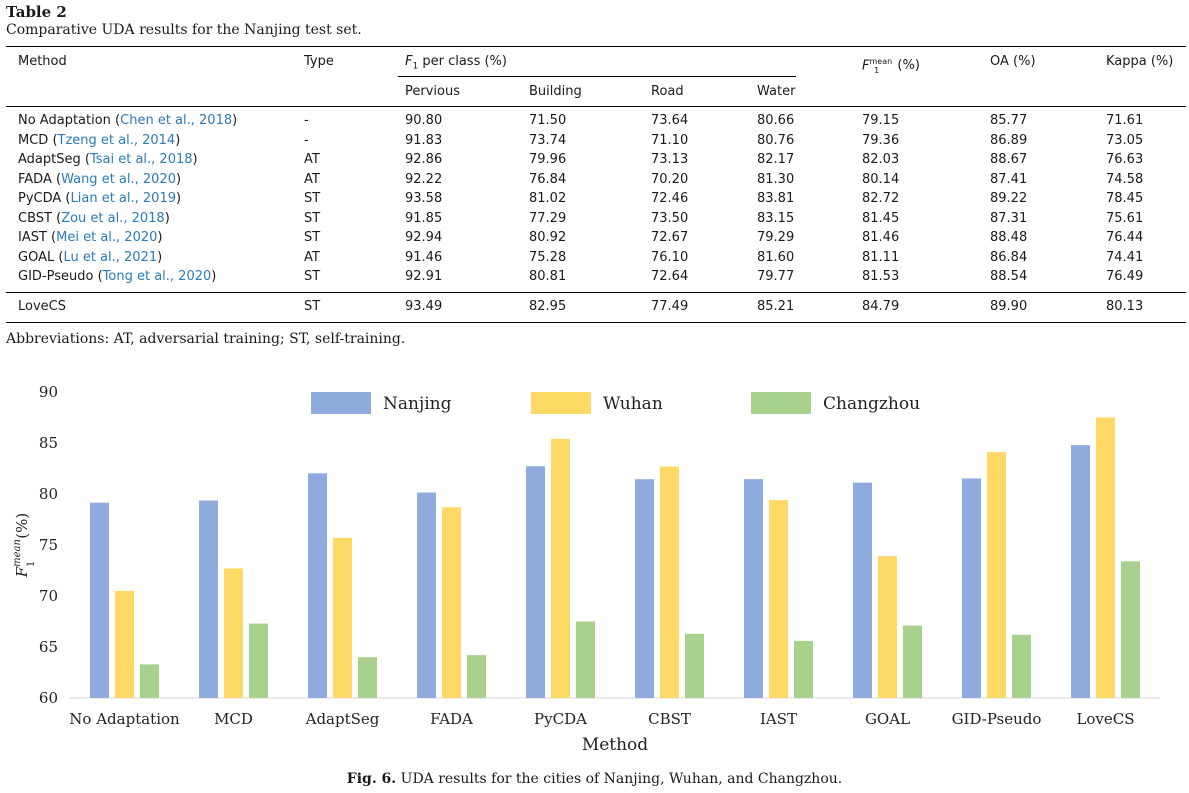 The width and height of the screenshot is (1189, 793). Describe the element at coordinates (116, 140) in the screenshot. I see `citation-link: Tzeng et al., 2014` at that location.